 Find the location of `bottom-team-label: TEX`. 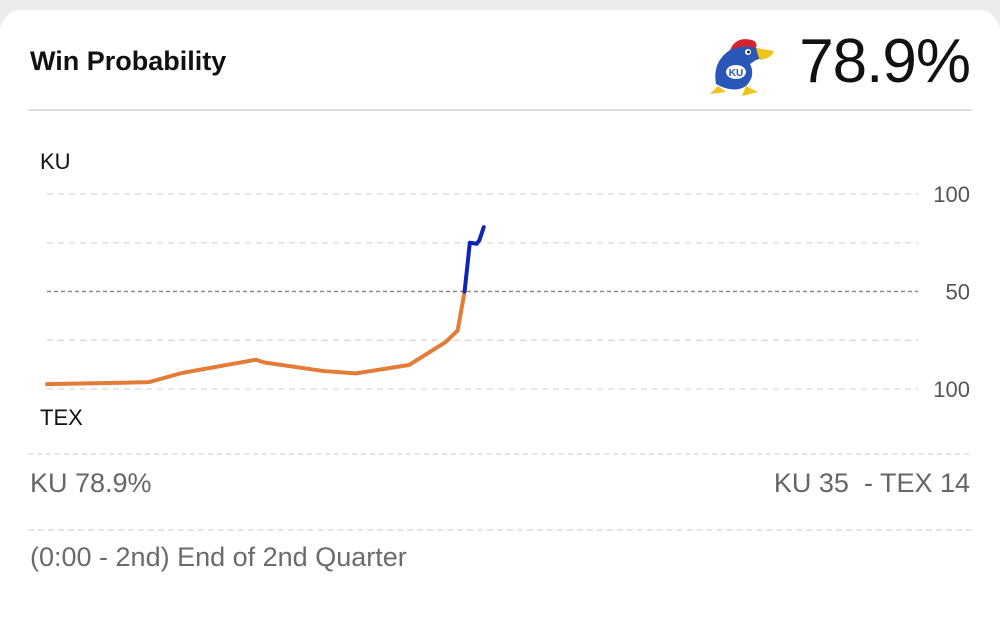

bottom-team-label: TEX is located at coordinates (61, 417).